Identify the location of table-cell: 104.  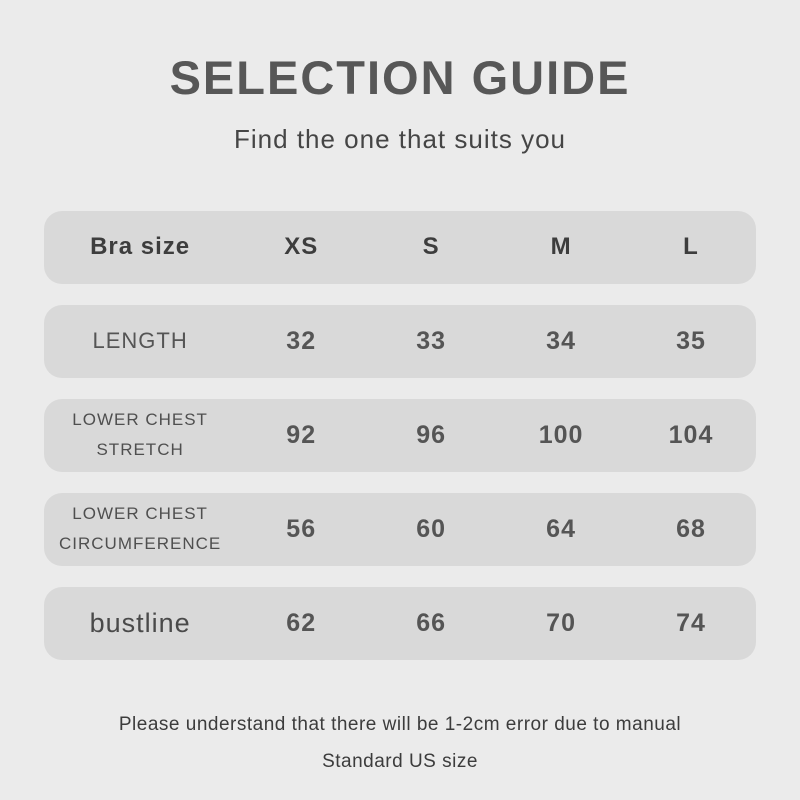
(691, 434).